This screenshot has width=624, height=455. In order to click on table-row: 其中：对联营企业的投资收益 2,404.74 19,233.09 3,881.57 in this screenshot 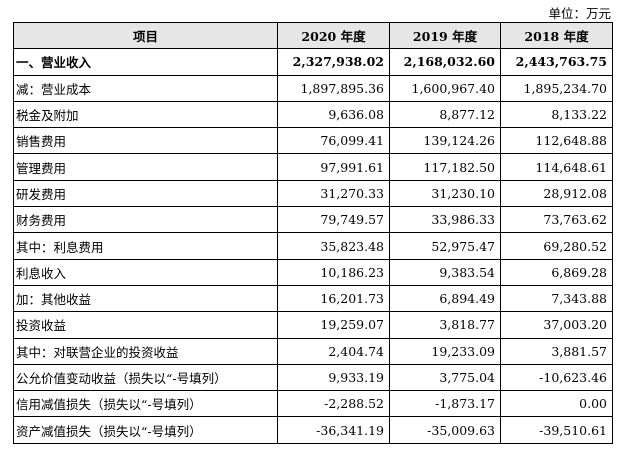, I will do `click(313, 351)`.